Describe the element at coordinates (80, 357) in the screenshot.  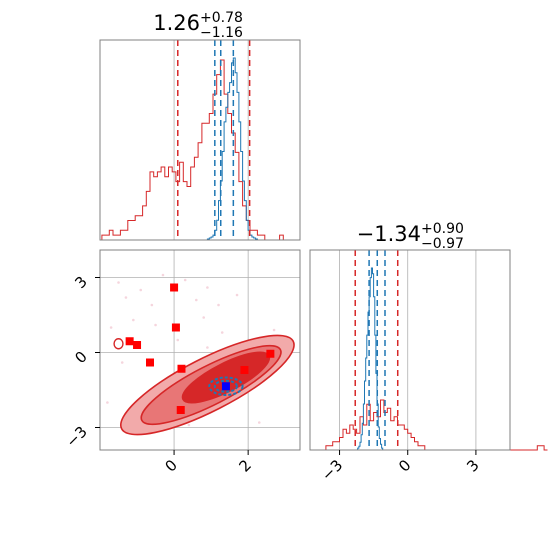
I see `joint-y-tick-label: 0` at that location.